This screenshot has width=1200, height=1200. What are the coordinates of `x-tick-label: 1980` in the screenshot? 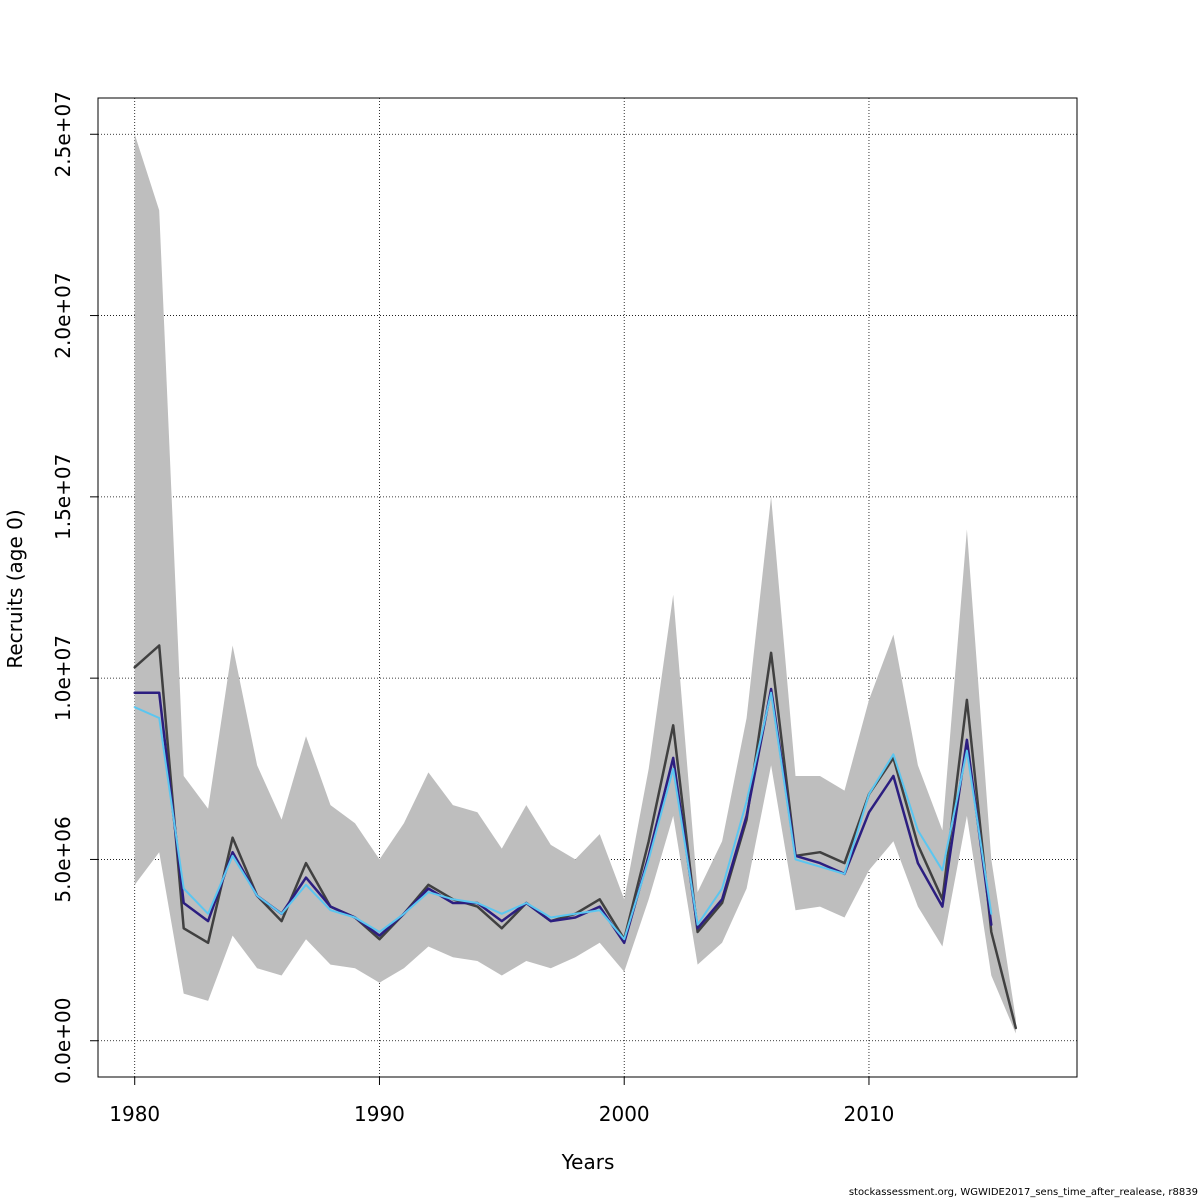 It's located at (134, 1114).